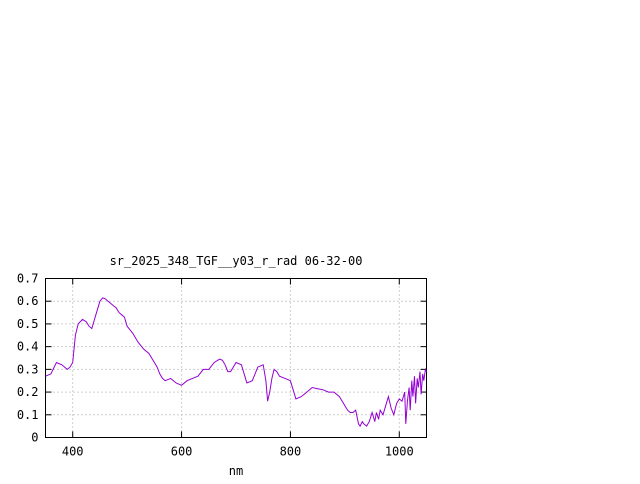 This screenshot has height=484, width=640. I want to click on y-tick-label: 0, so click(34, 438).